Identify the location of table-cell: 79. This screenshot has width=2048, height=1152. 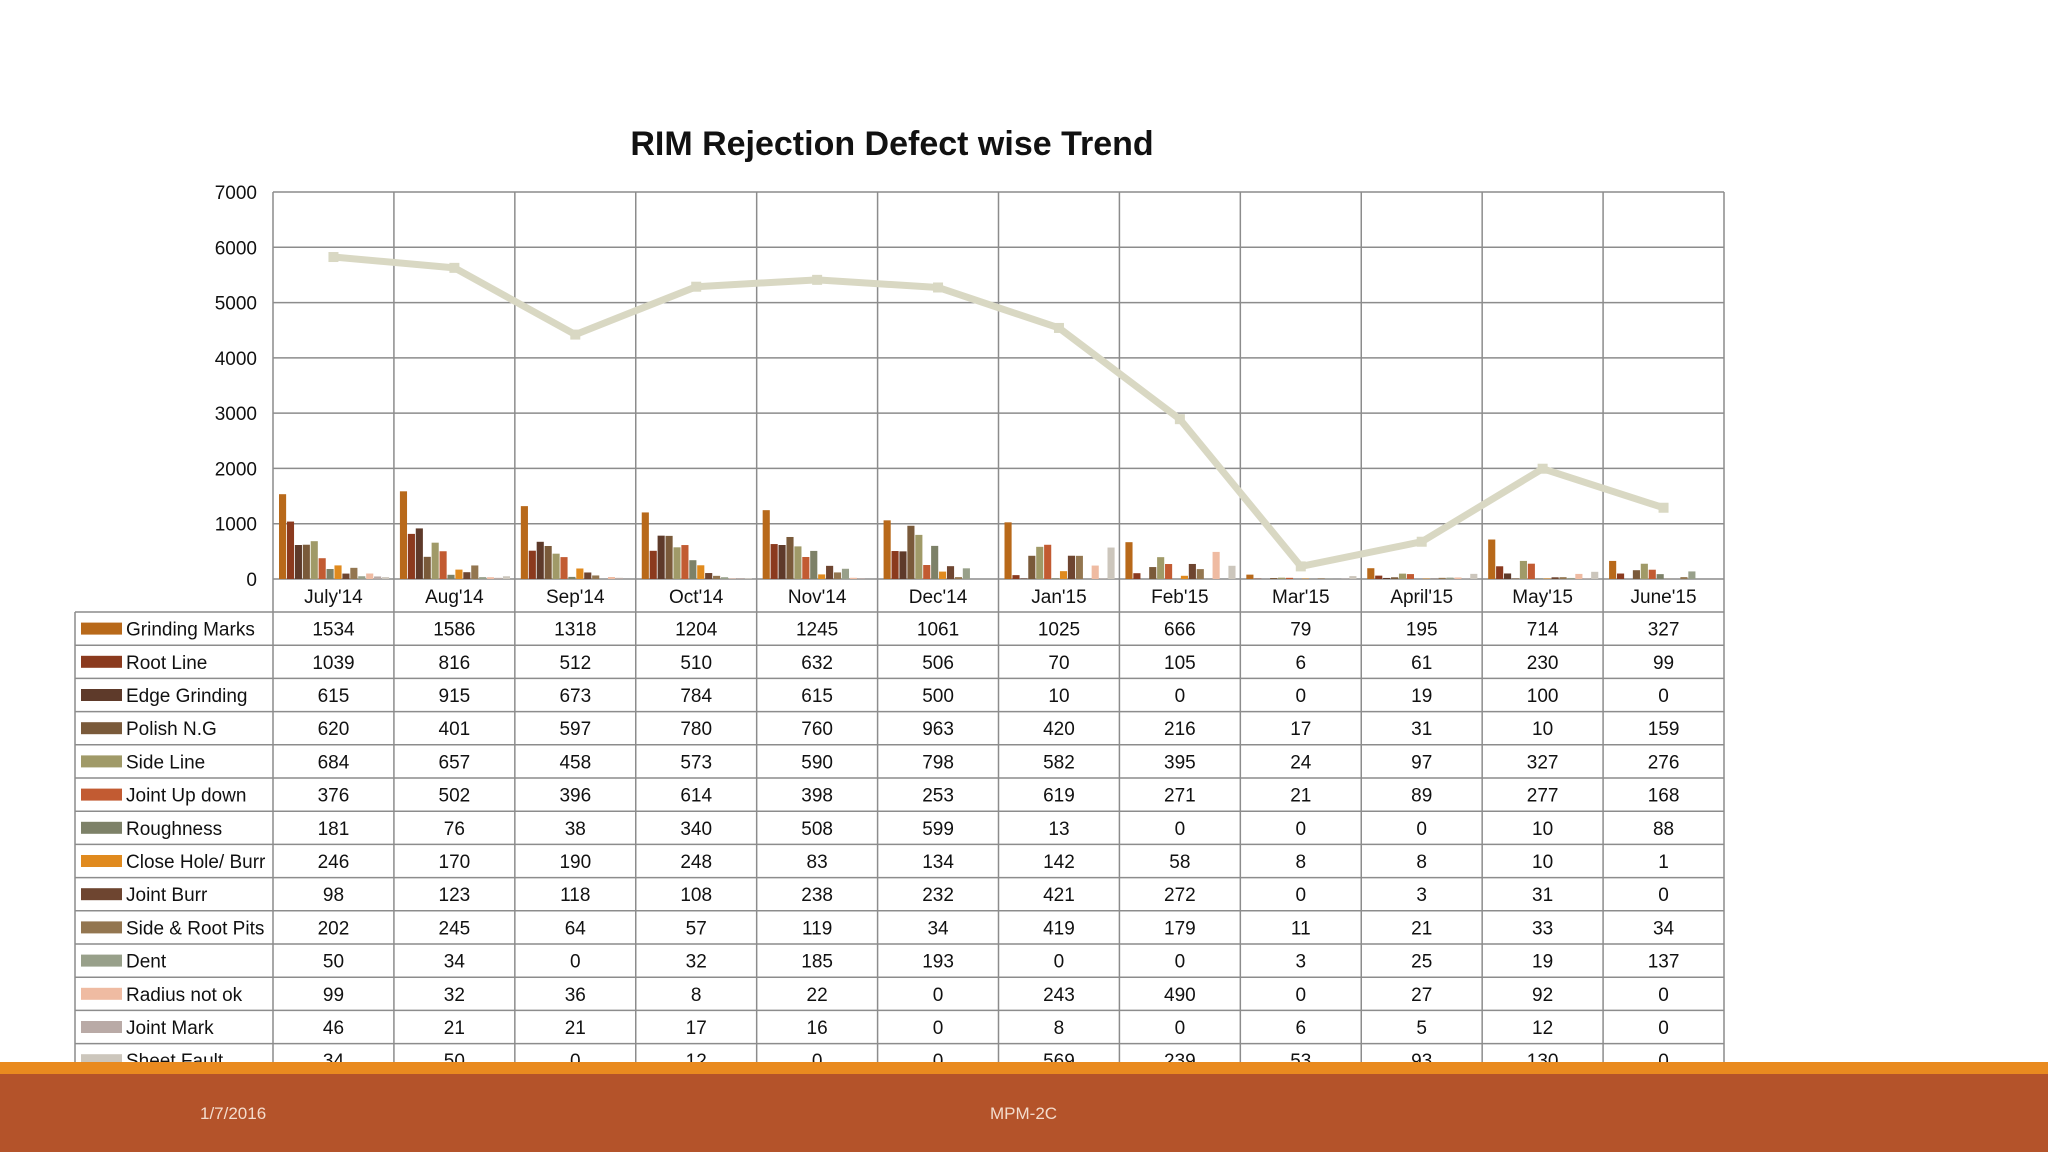
(1300, 630).